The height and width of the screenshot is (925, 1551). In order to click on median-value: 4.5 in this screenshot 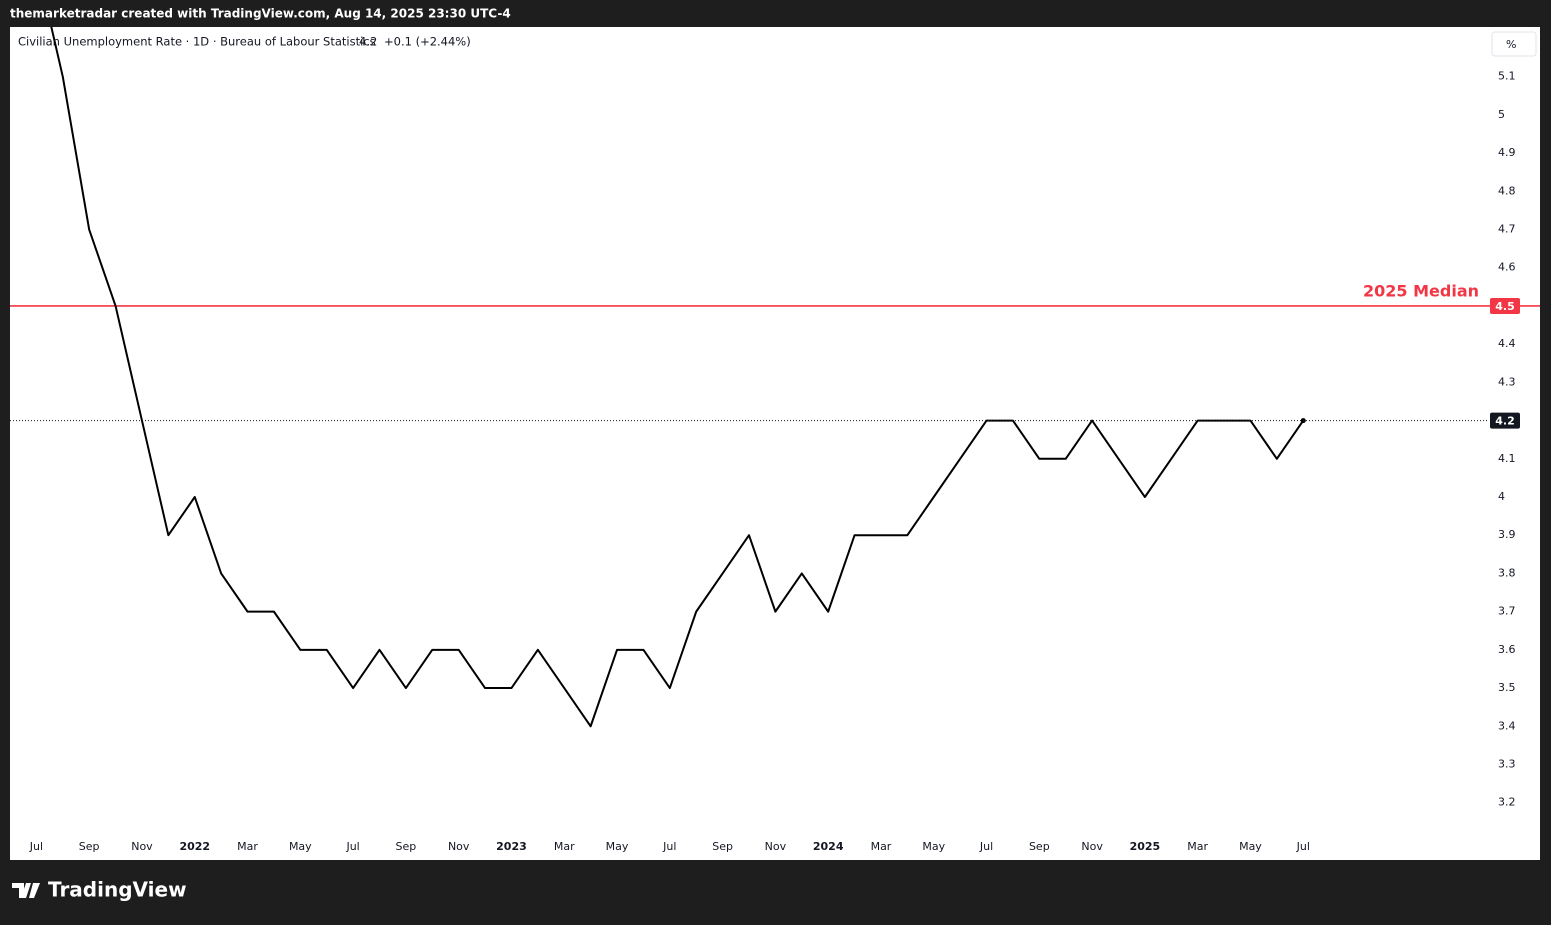, I will do `click(1505, 306)`.